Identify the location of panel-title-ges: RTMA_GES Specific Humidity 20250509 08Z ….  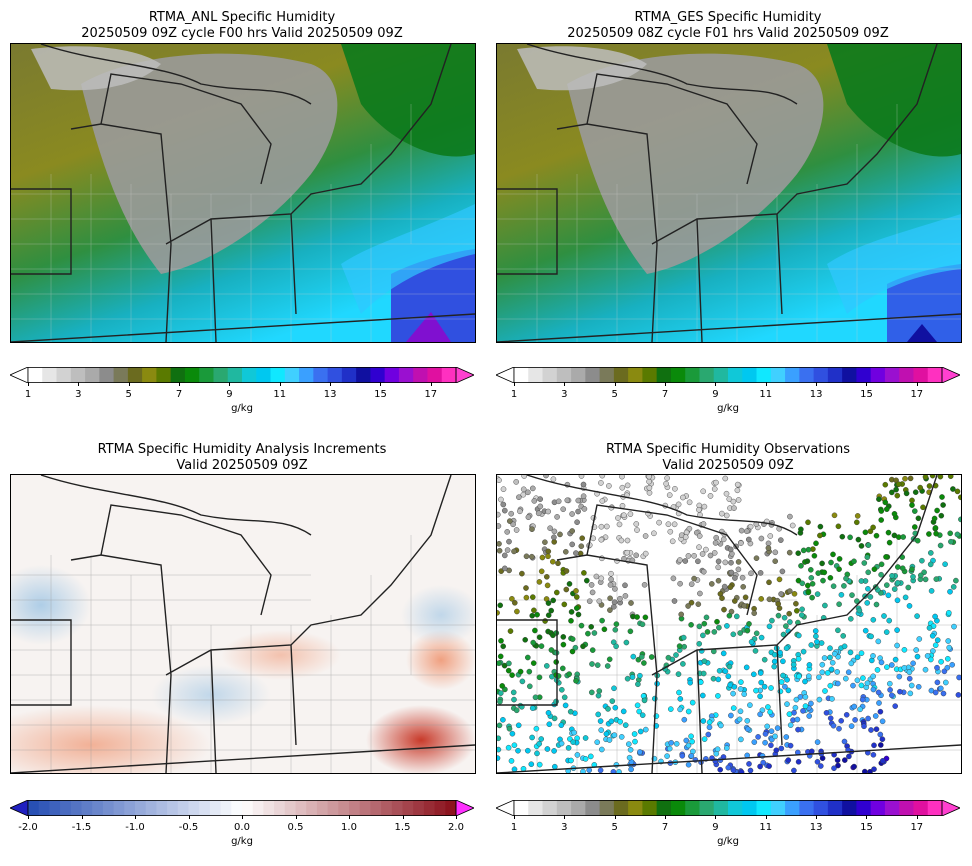
(728, 26).